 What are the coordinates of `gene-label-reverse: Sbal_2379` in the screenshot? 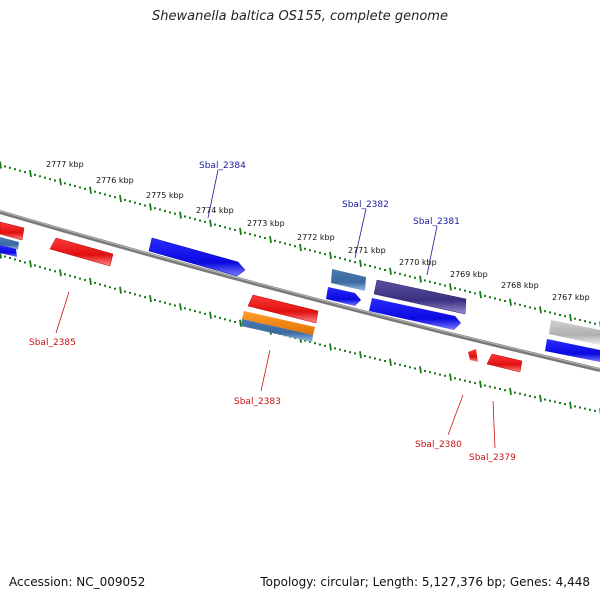 It's located at (492, 458).